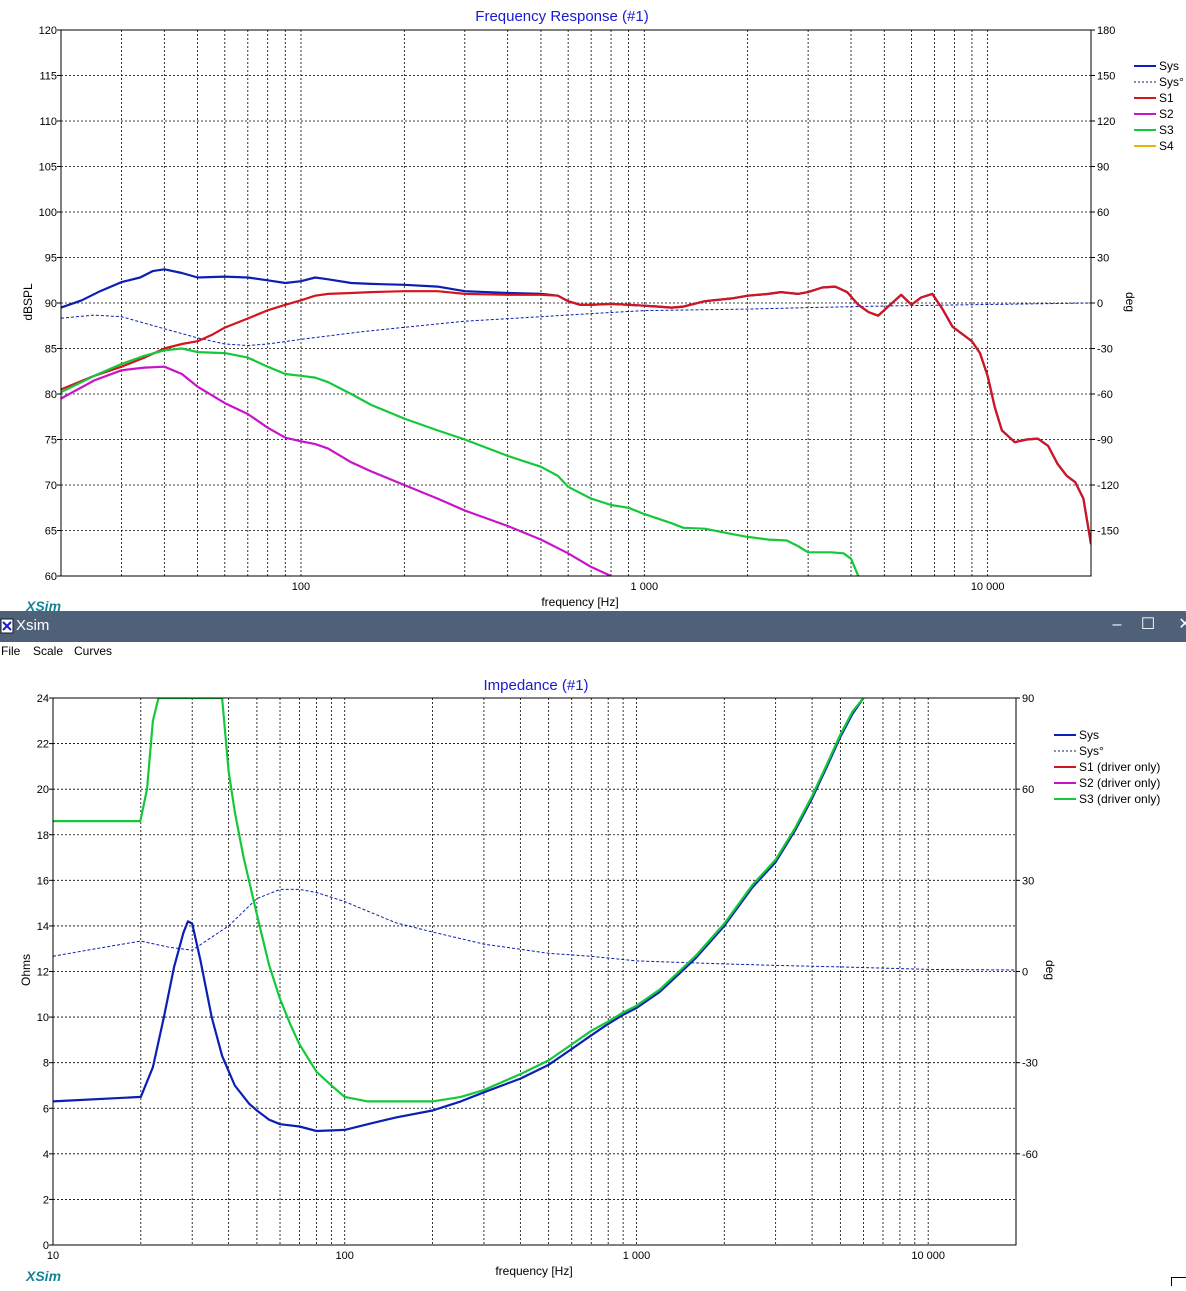  I want to click on top-brand-area: XSim, so click(43, 605).